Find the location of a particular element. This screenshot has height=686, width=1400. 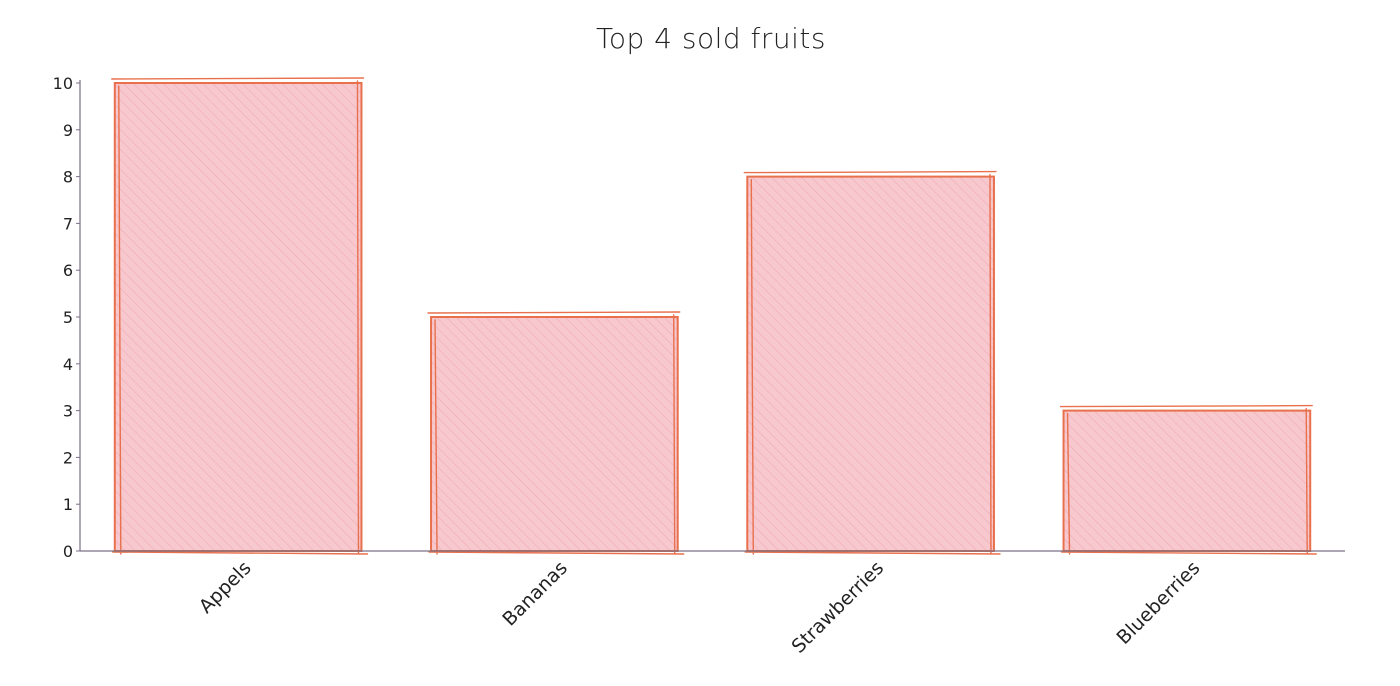

y-tick-label: 2 is located at coordinates (68, 457).